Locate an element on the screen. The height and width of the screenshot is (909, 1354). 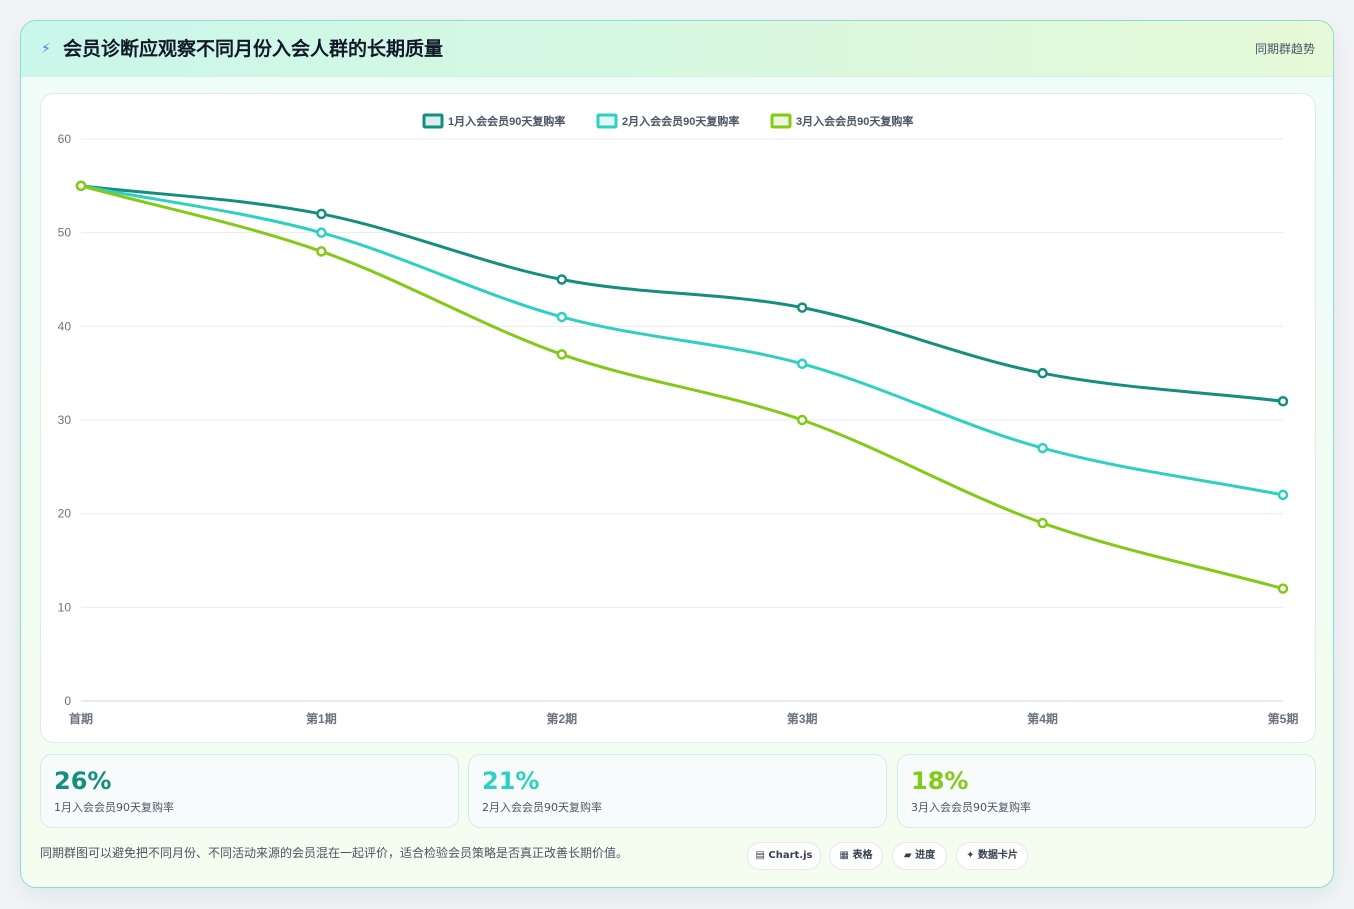
pill-label: 进度 is located at coordinates (925, 855).